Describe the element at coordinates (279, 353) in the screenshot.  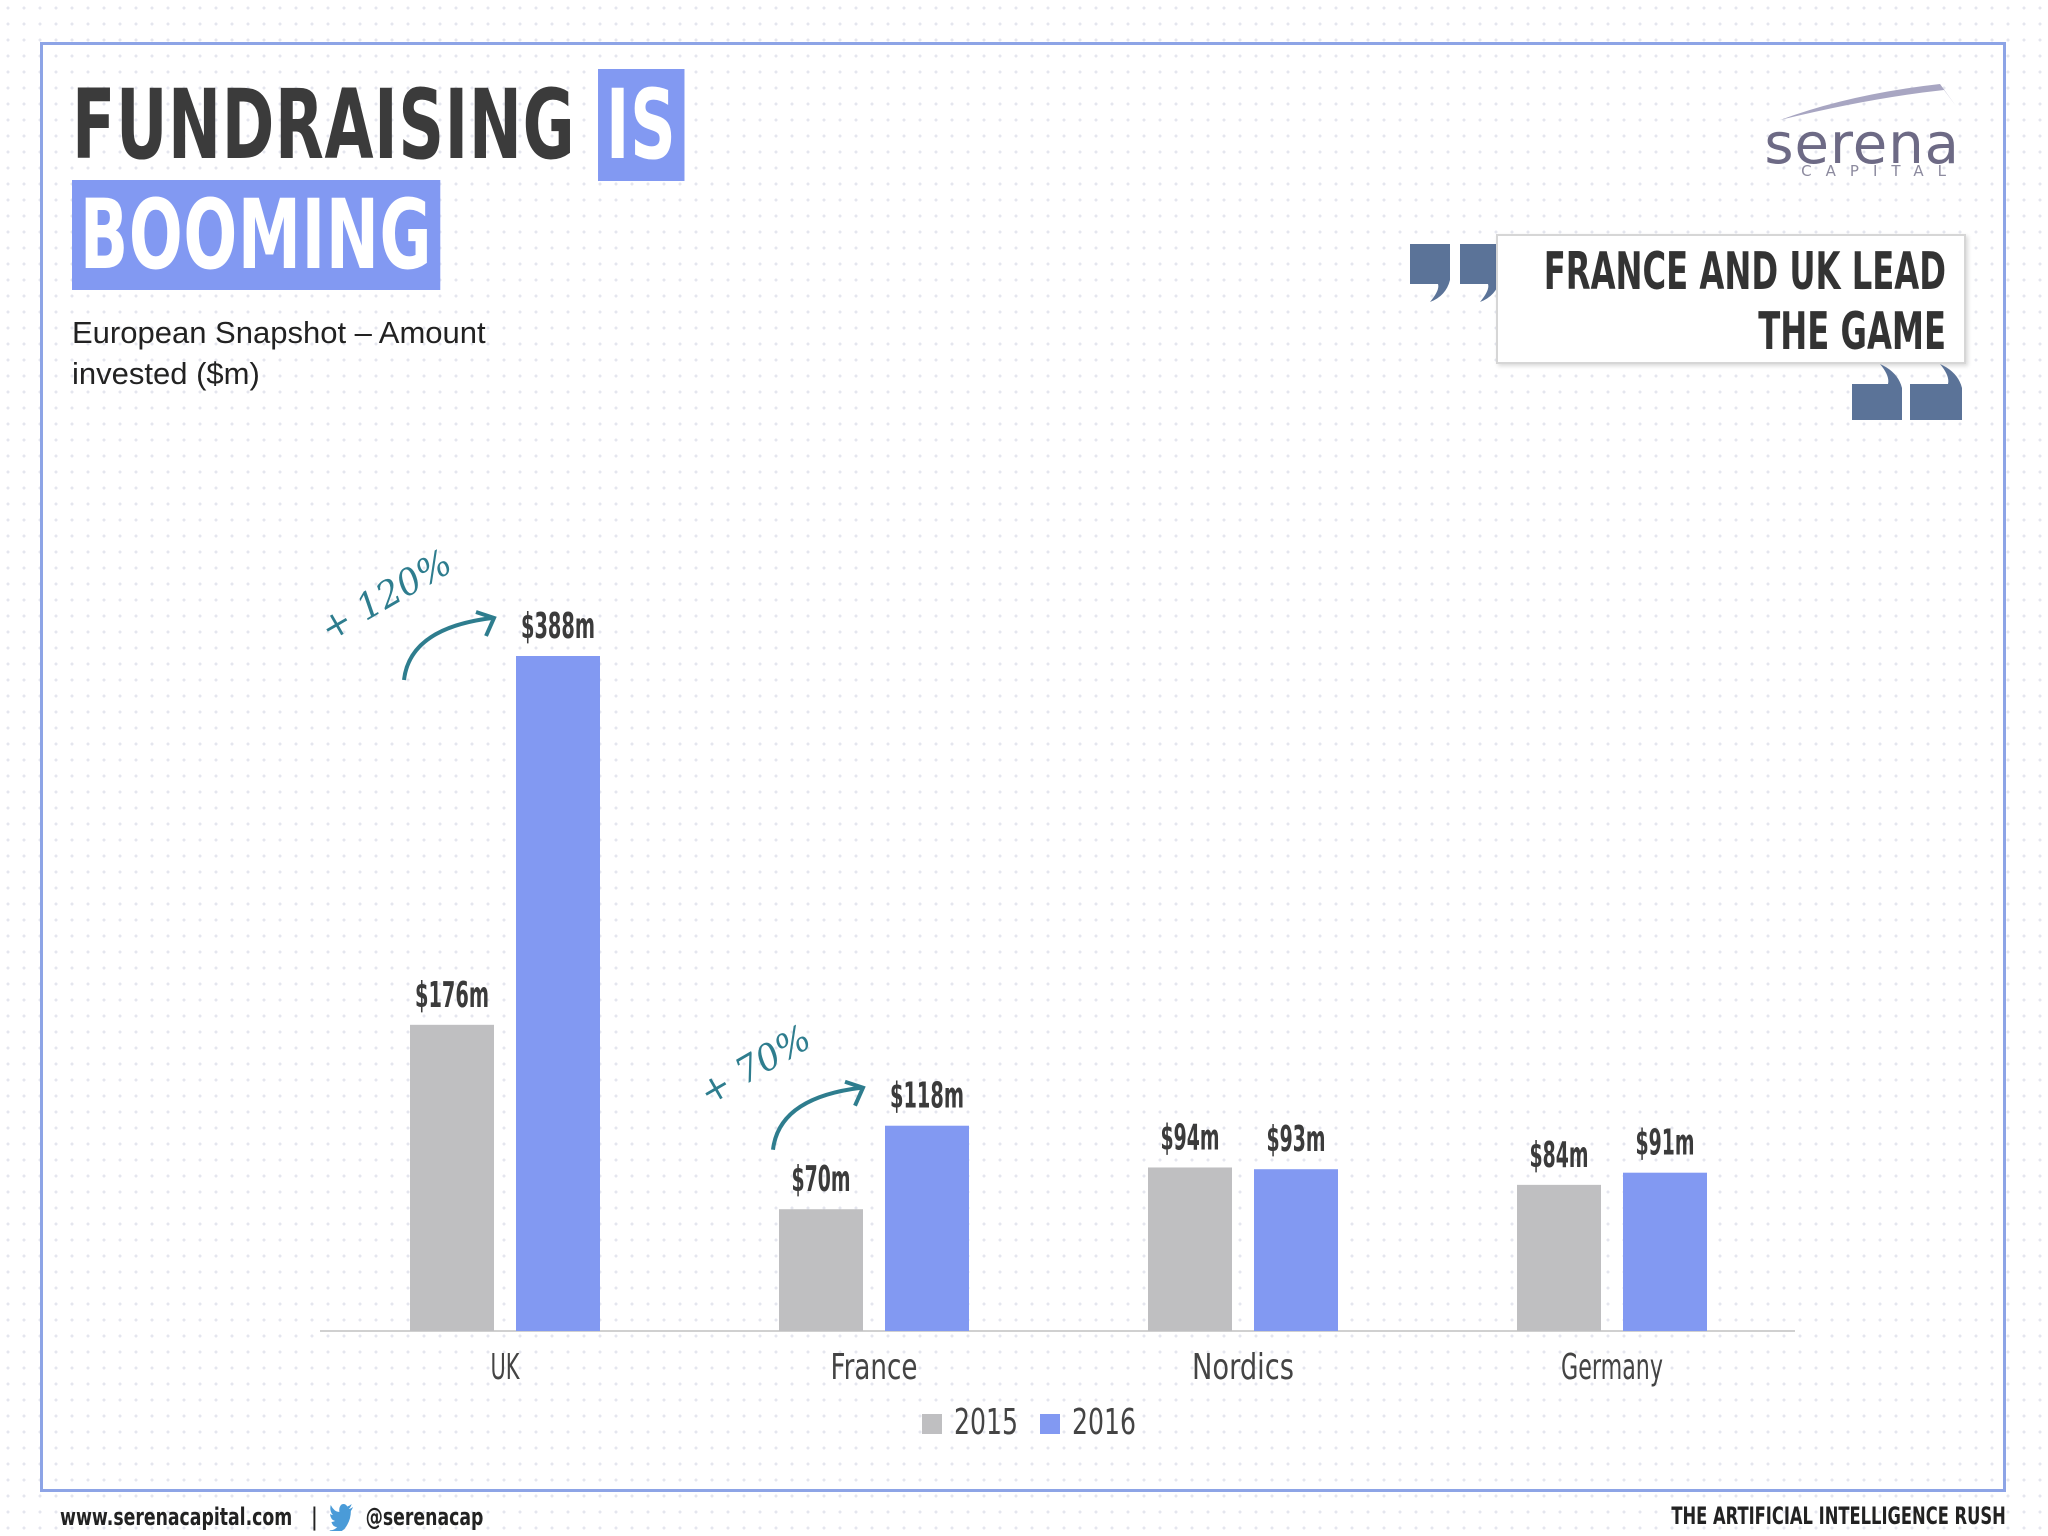
I see `chart-subtitle: European Snapshot – Amount invested ($m)` at that location.